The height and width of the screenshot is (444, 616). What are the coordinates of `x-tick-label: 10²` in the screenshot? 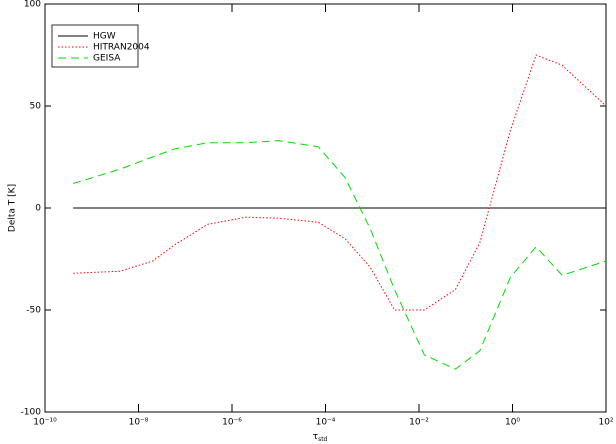 It's located at (605, 423).